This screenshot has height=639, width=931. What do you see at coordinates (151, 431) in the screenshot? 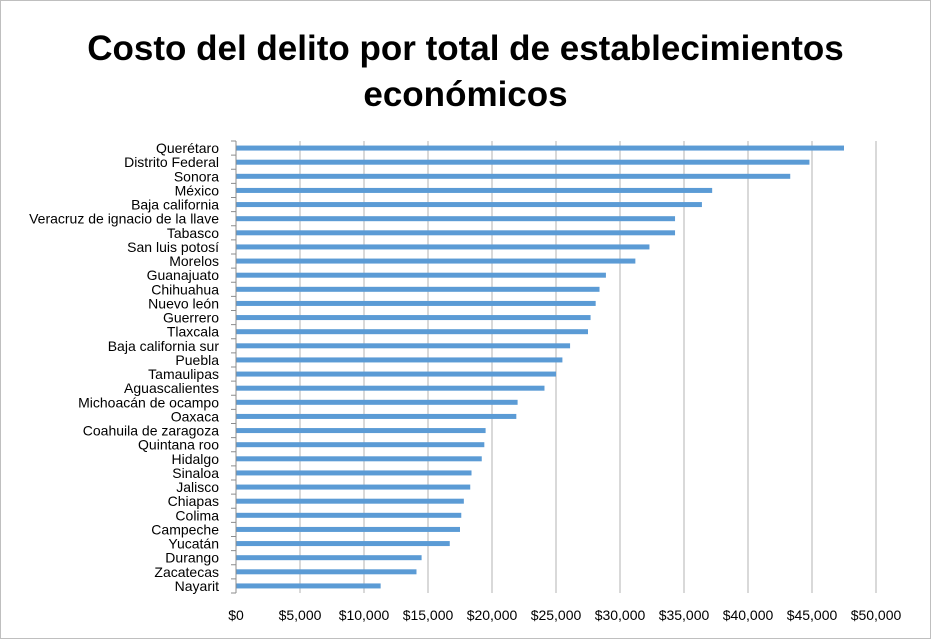
I see `category-label: Coahuila de zaragoza` at bounding box center [151, 431].